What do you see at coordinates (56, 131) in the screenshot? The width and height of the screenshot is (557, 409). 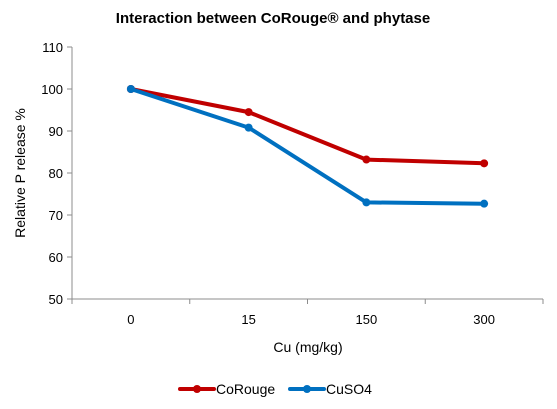 I see `y-tick-label: 90` at bounding box center [56, 131].